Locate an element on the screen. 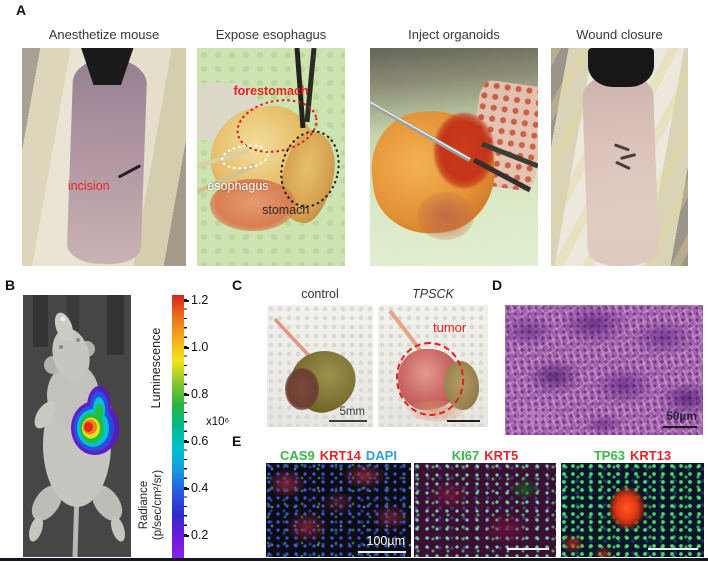  injection-needle is located at coordinates (421, 131).